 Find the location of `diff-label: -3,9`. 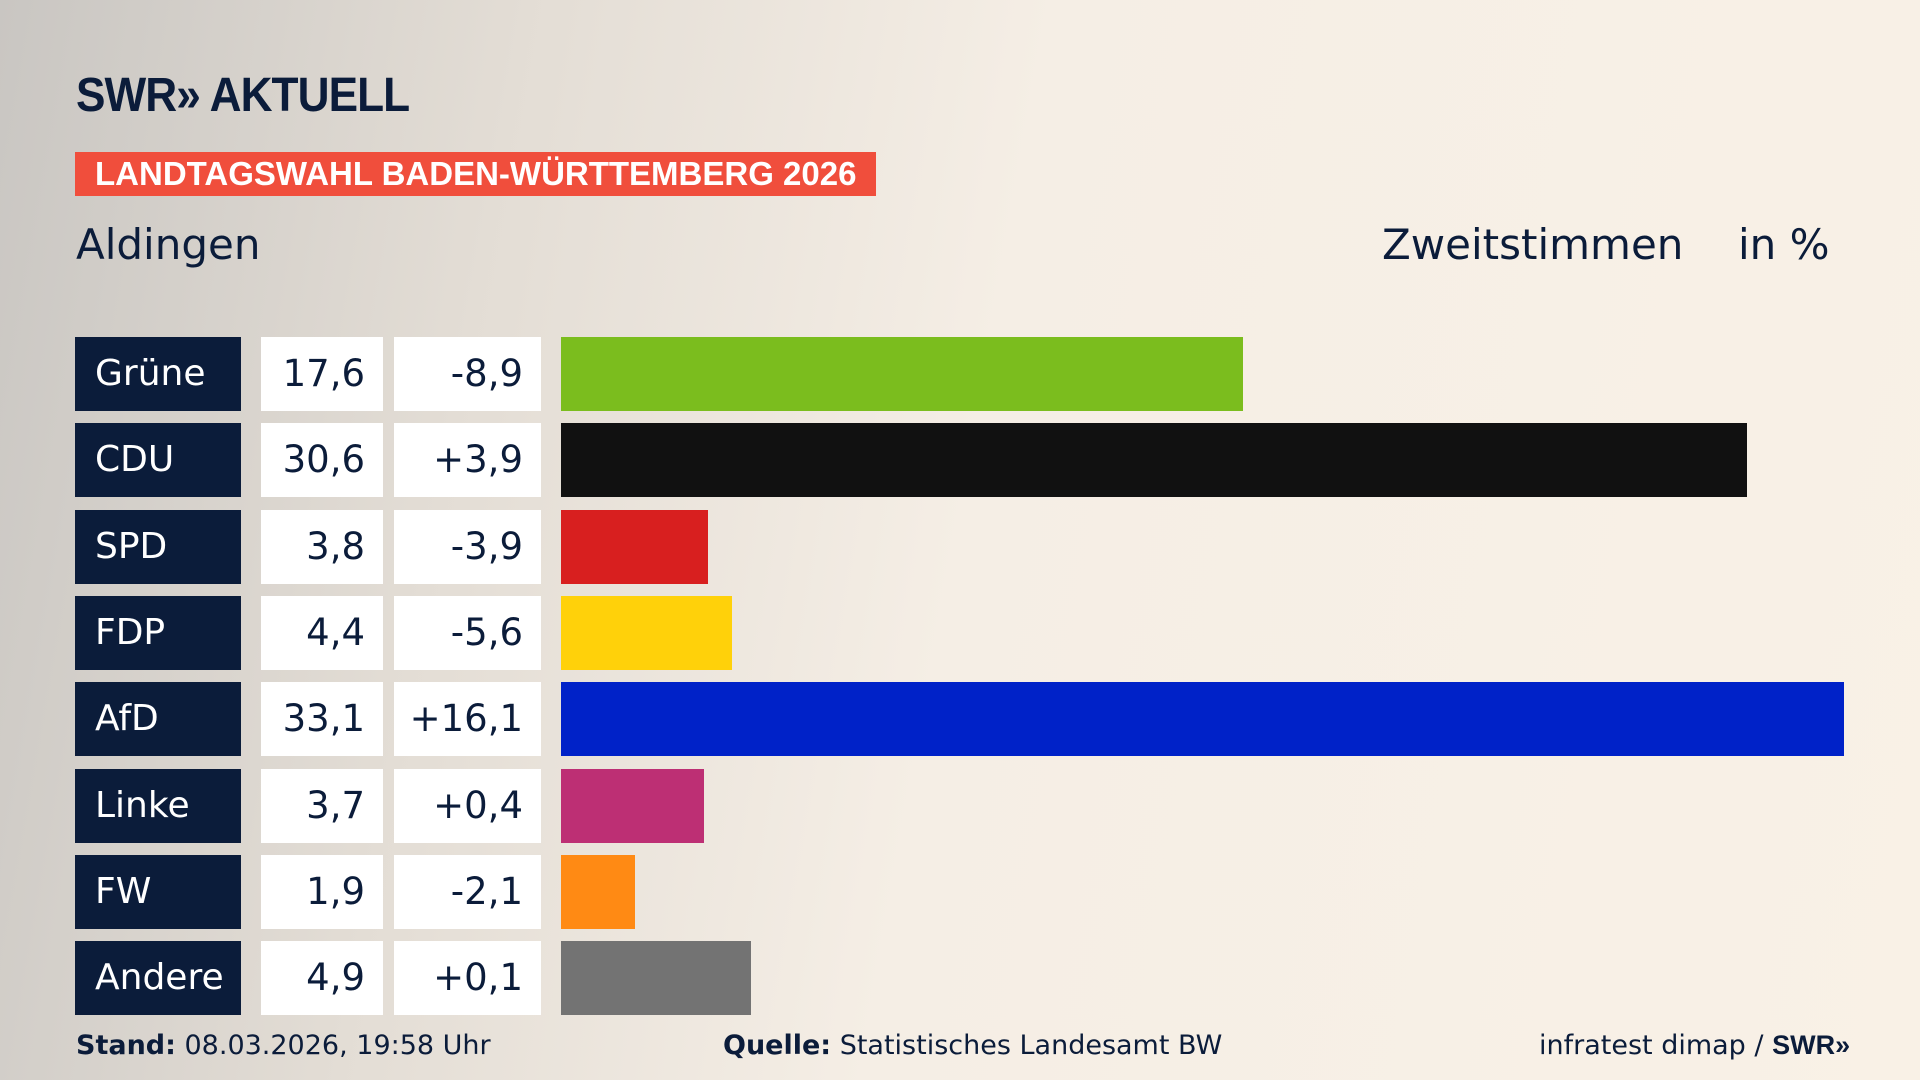

diff-label: -3,9 is located at coordinates (467, 546).